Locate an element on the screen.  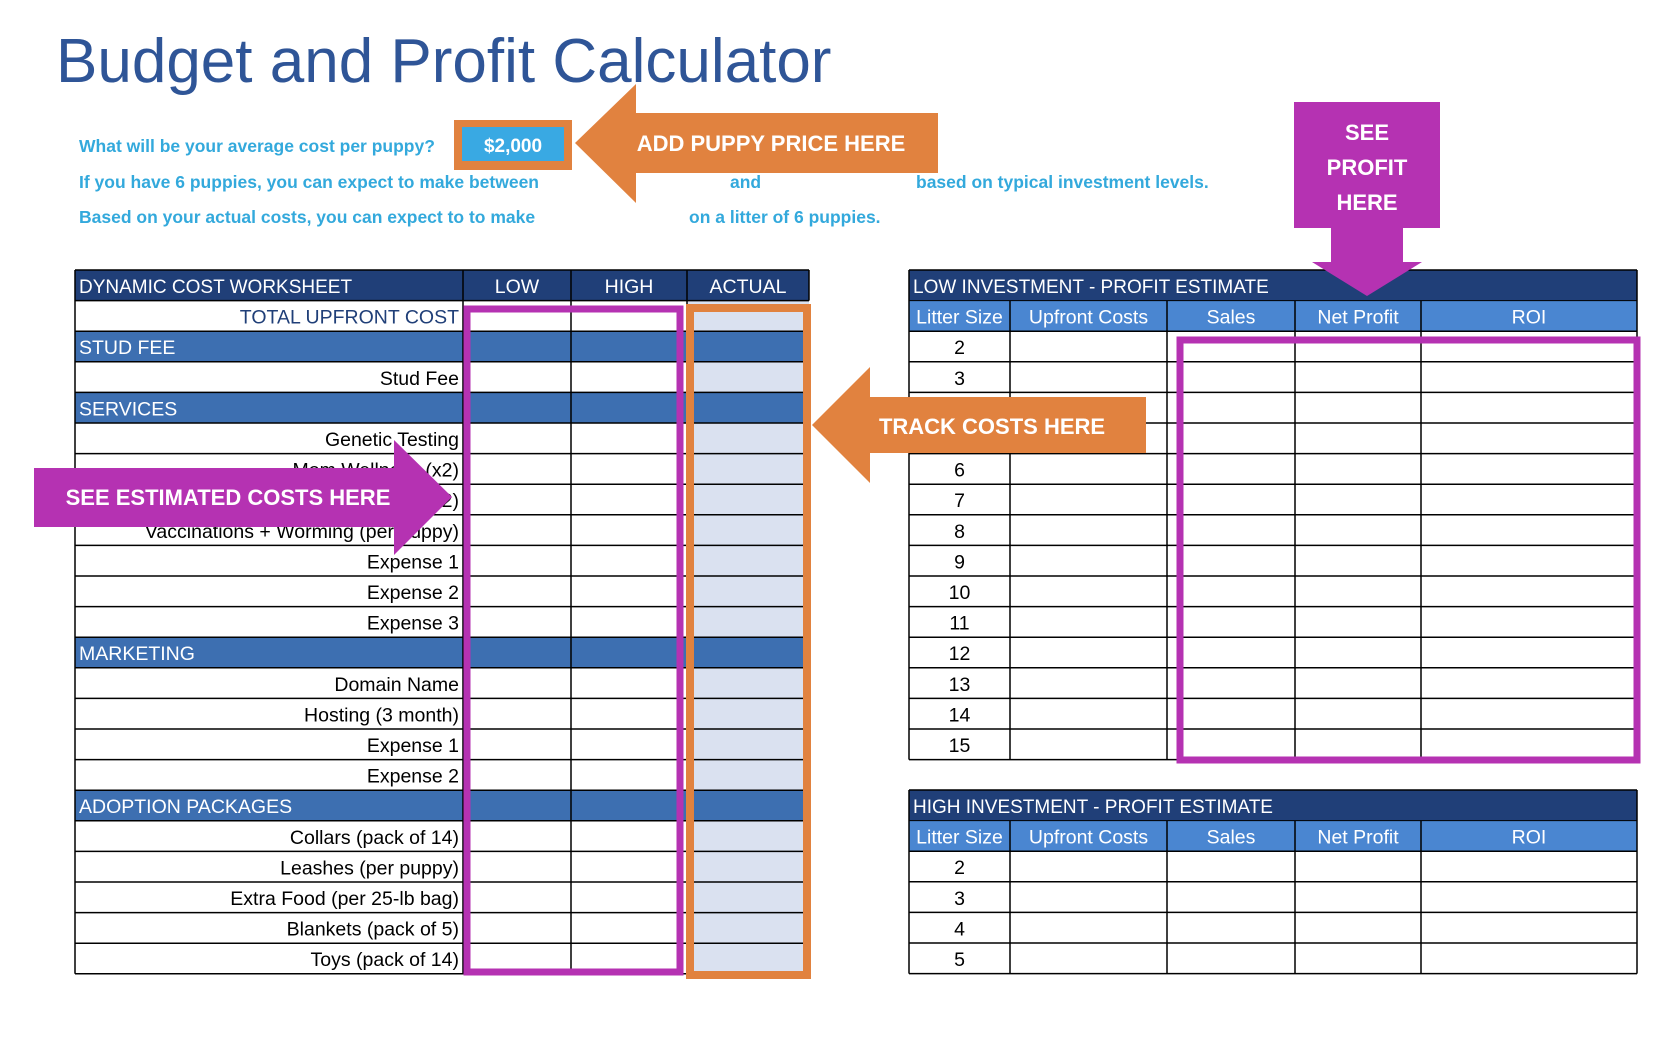
price-input is located at coordinates (513, 144).